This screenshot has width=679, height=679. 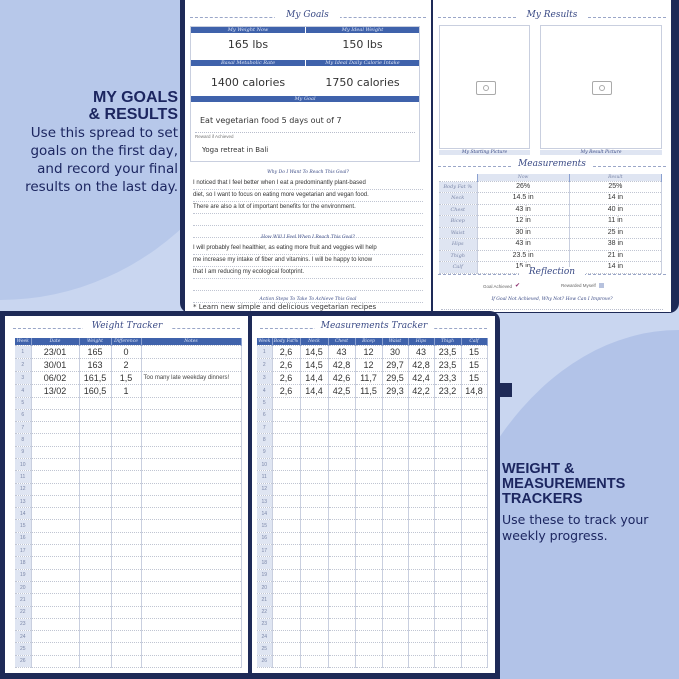 I want to click on value-cell: 12, so click(x=369, y=352).